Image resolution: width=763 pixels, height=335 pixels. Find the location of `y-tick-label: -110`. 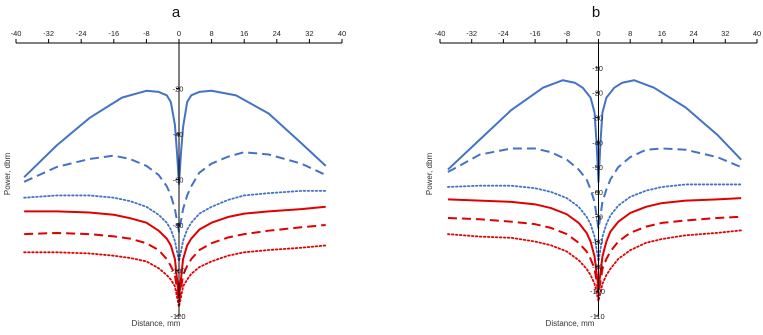

y-tick-label: -110 is located at coordinates (597, 316).